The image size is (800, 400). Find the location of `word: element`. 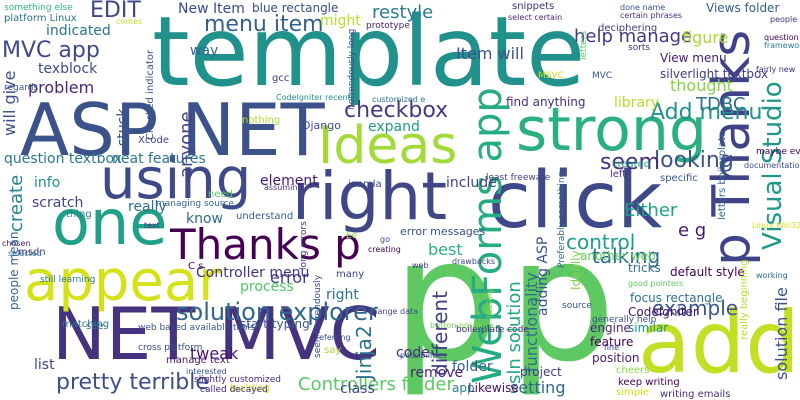

word: element is located at coordinates (289, 181).